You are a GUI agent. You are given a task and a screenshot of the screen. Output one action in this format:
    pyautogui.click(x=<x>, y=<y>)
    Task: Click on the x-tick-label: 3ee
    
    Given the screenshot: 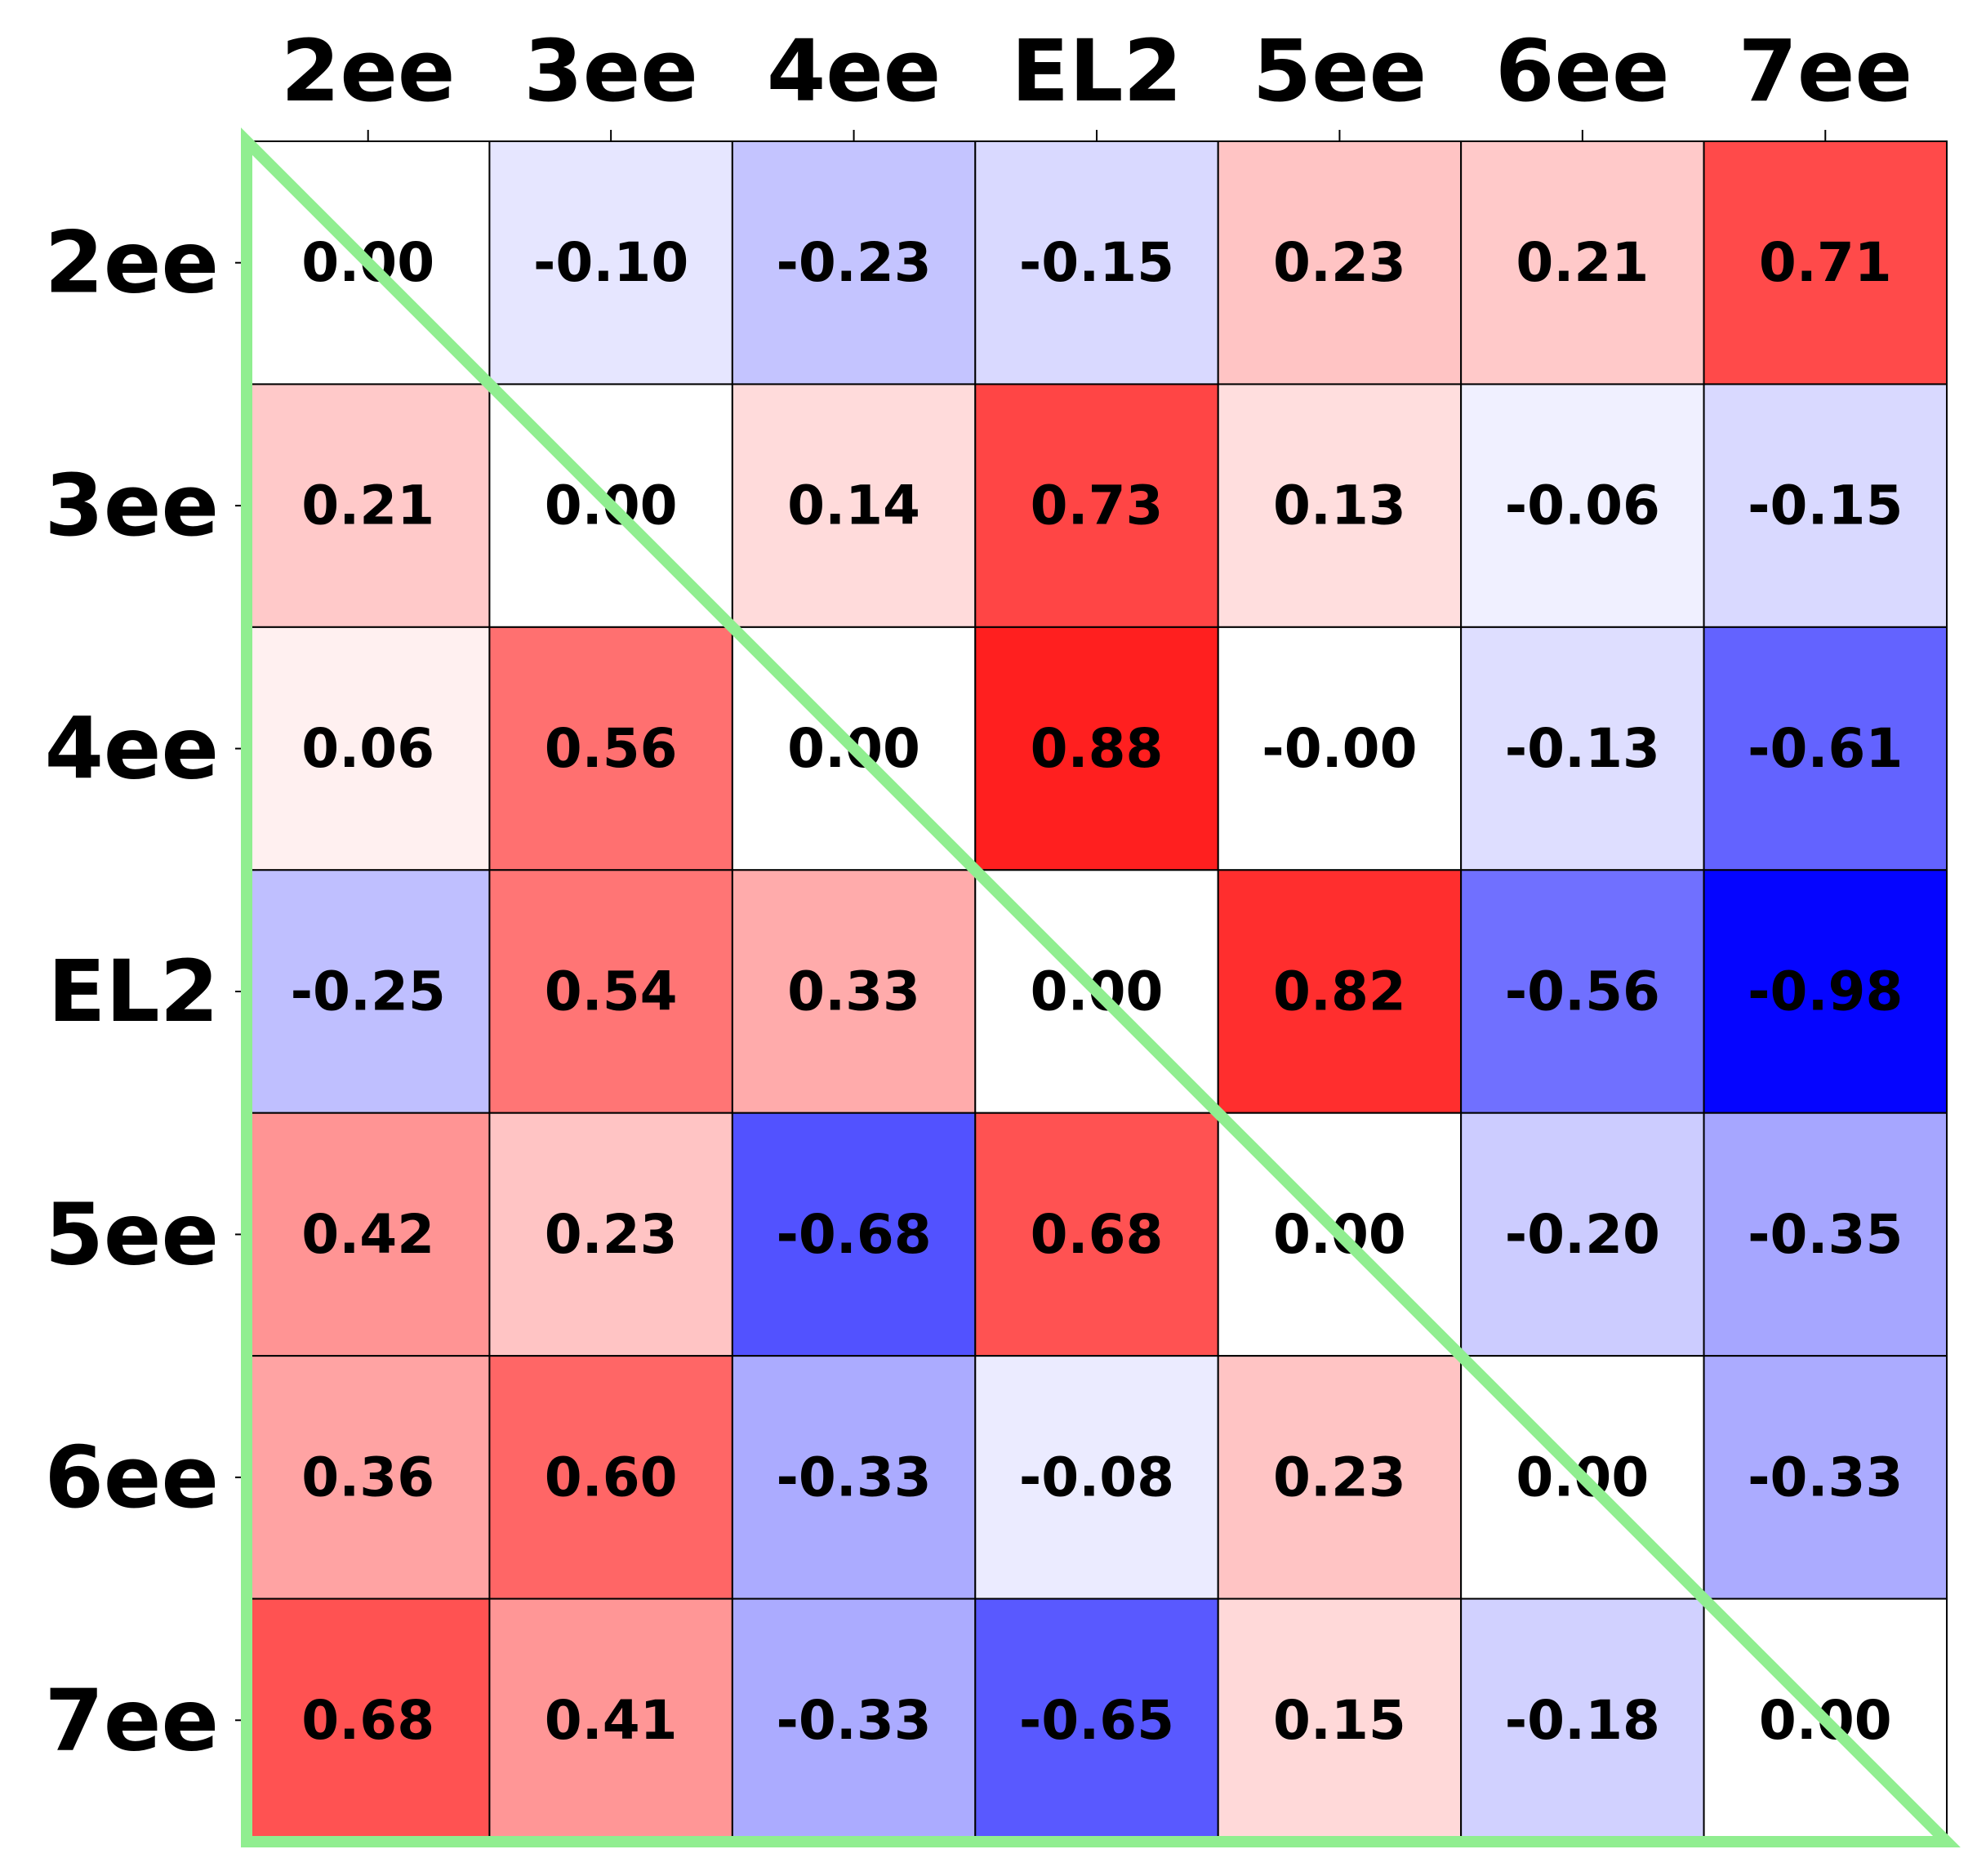 What is the action you would take?
    pyautogui.click(x=610, y=71)
    